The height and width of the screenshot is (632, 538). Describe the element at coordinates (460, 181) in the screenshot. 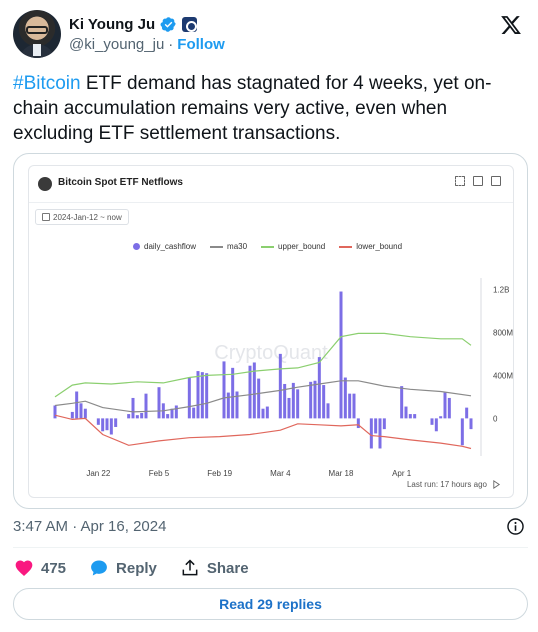

I see `expand-icon` at that location.